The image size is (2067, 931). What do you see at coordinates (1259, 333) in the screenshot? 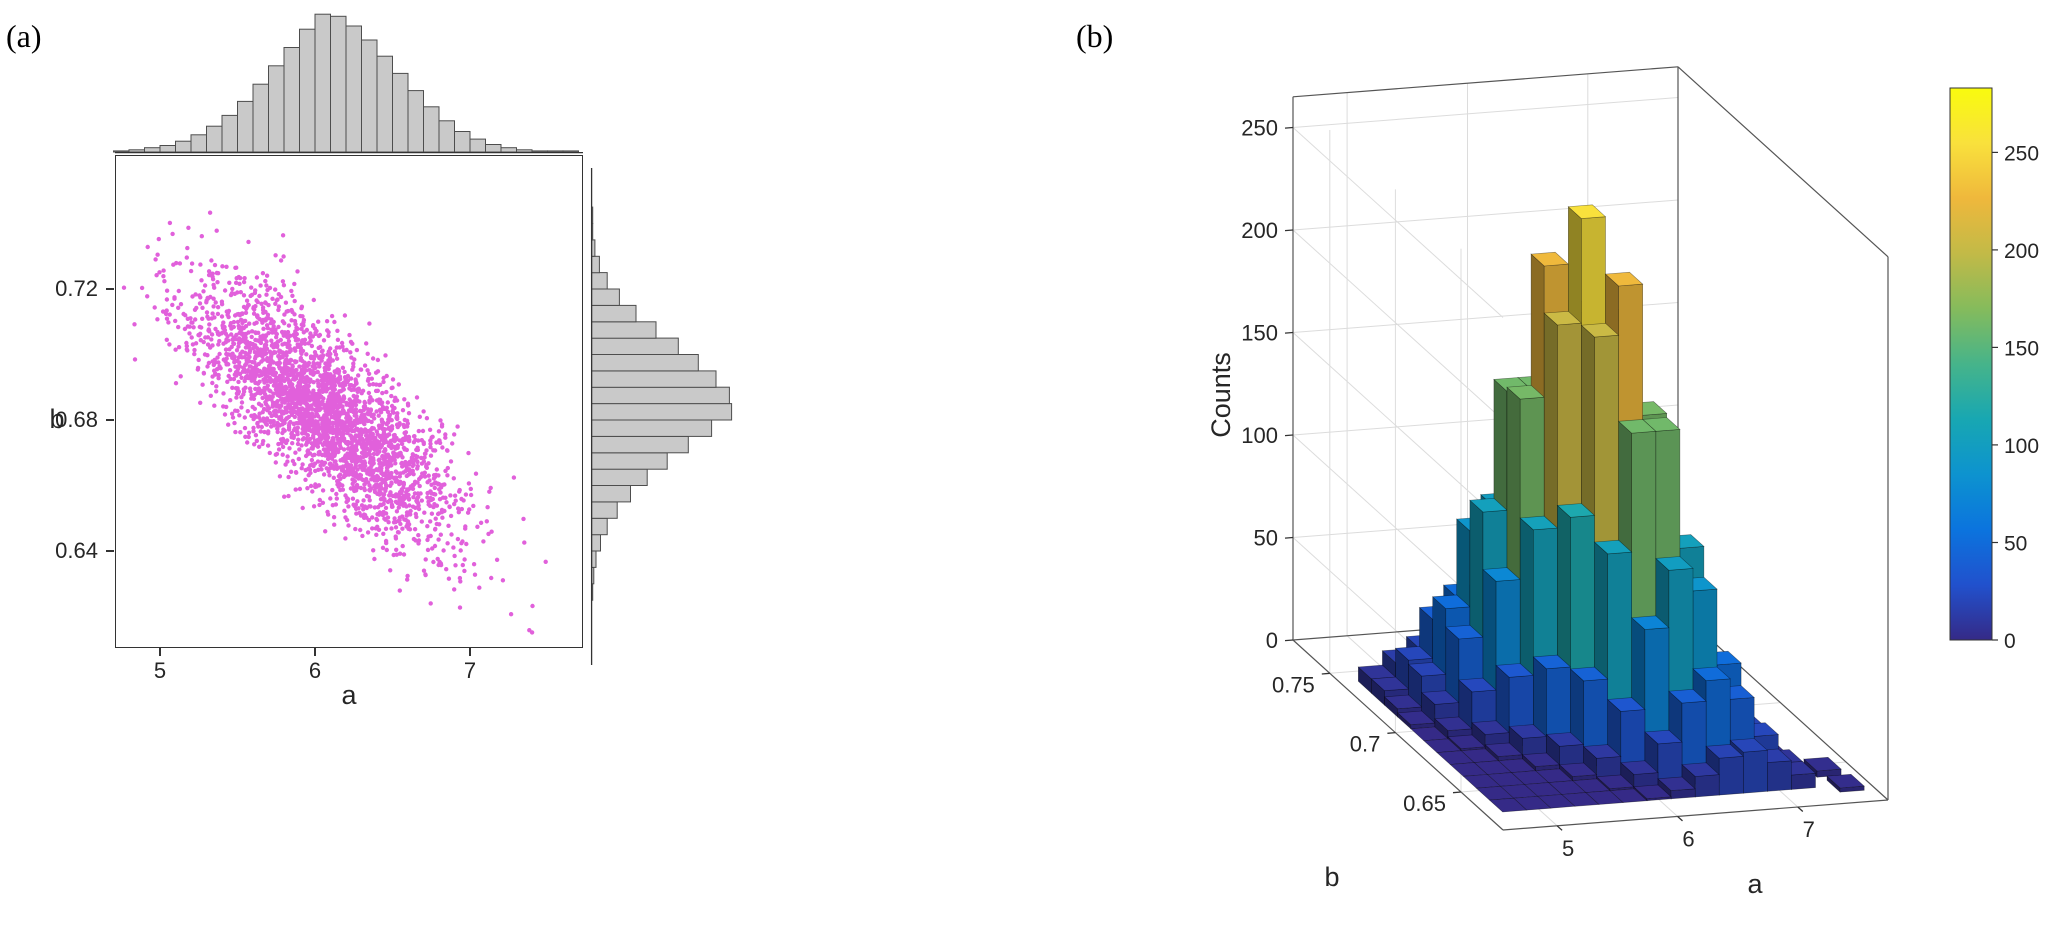
I see `z-tick-label: 150` at bounding box center [1259, 333].